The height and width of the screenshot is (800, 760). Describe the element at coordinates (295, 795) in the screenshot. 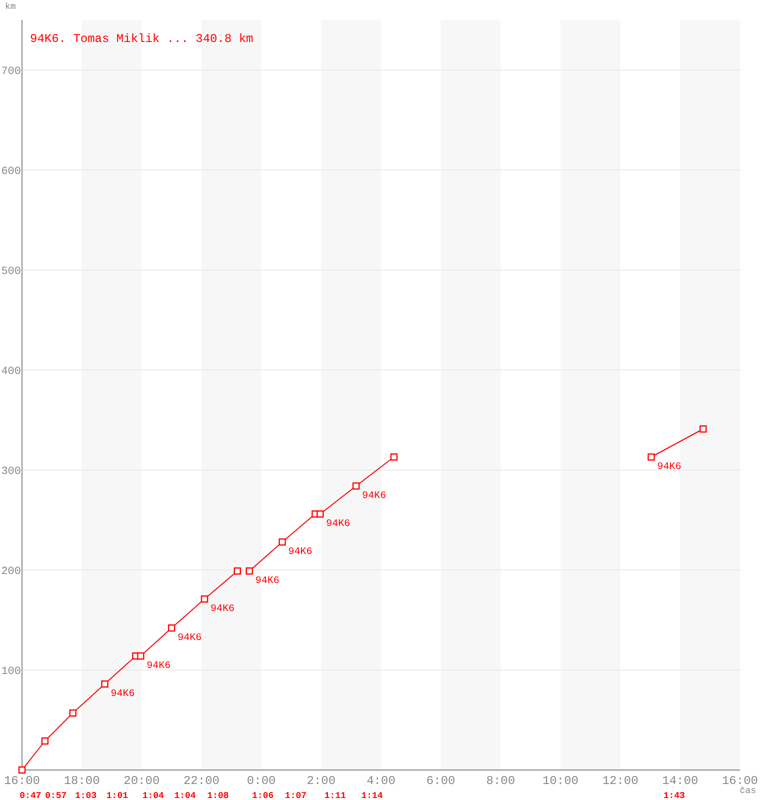

I see `text: 1:07` at that location.